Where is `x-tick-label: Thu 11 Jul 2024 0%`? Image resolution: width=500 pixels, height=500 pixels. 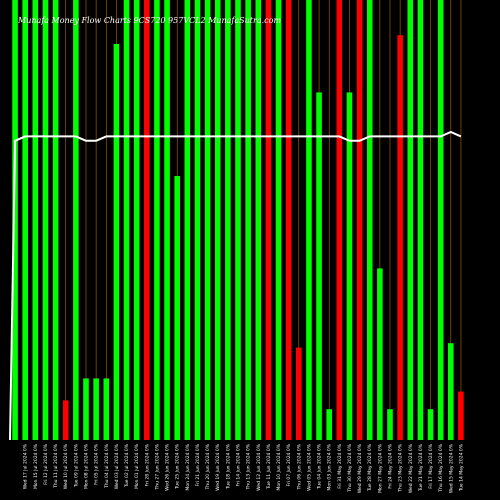 x-tick-label: Thu 11 Jul 2024 0% is located at coordinates (56, 466).